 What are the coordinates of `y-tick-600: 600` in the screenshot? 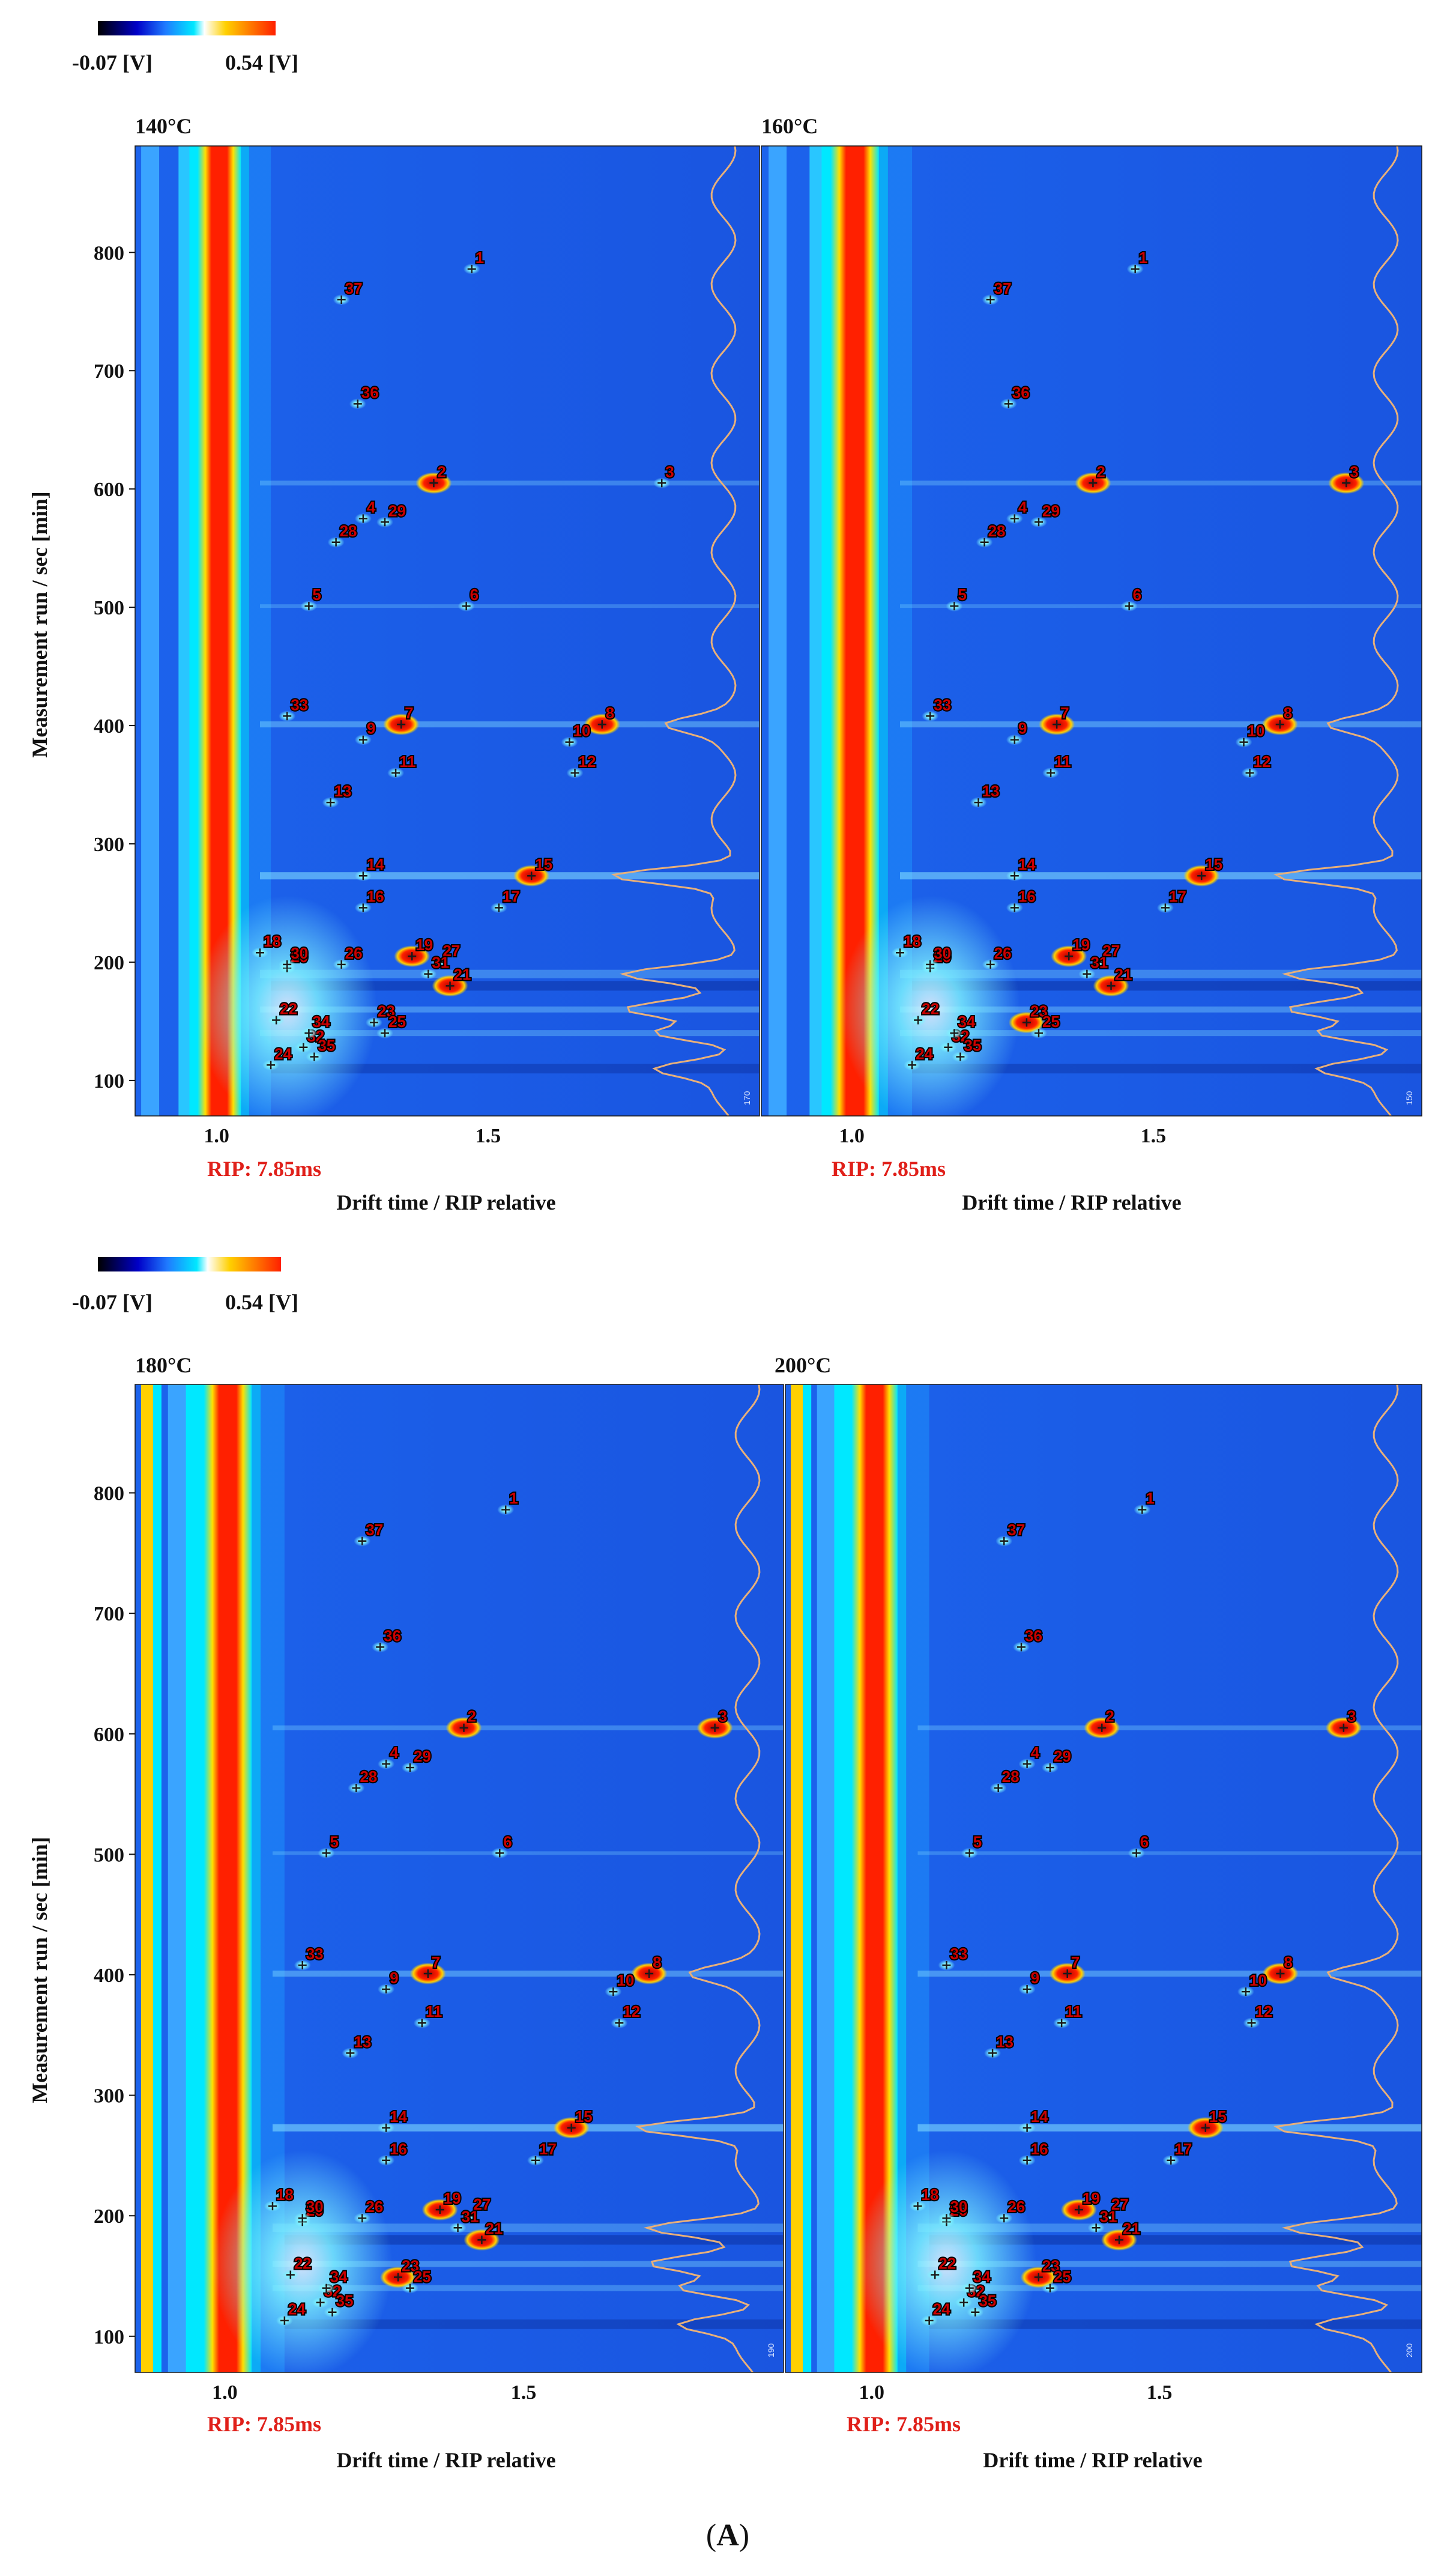 It's located at (109, 490).